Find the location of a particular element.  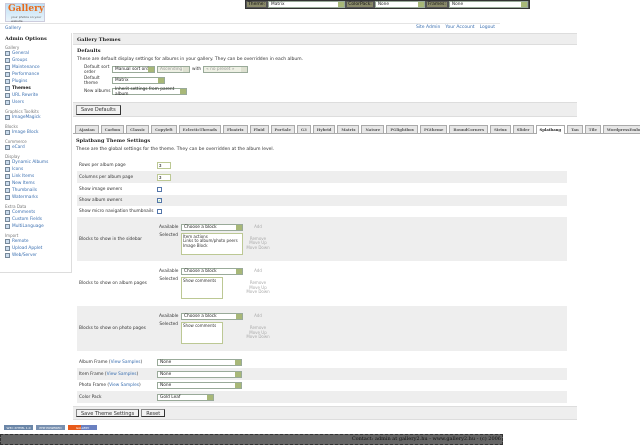

sidebar-item-ecard: eCard is located at coordinates (35, 147).